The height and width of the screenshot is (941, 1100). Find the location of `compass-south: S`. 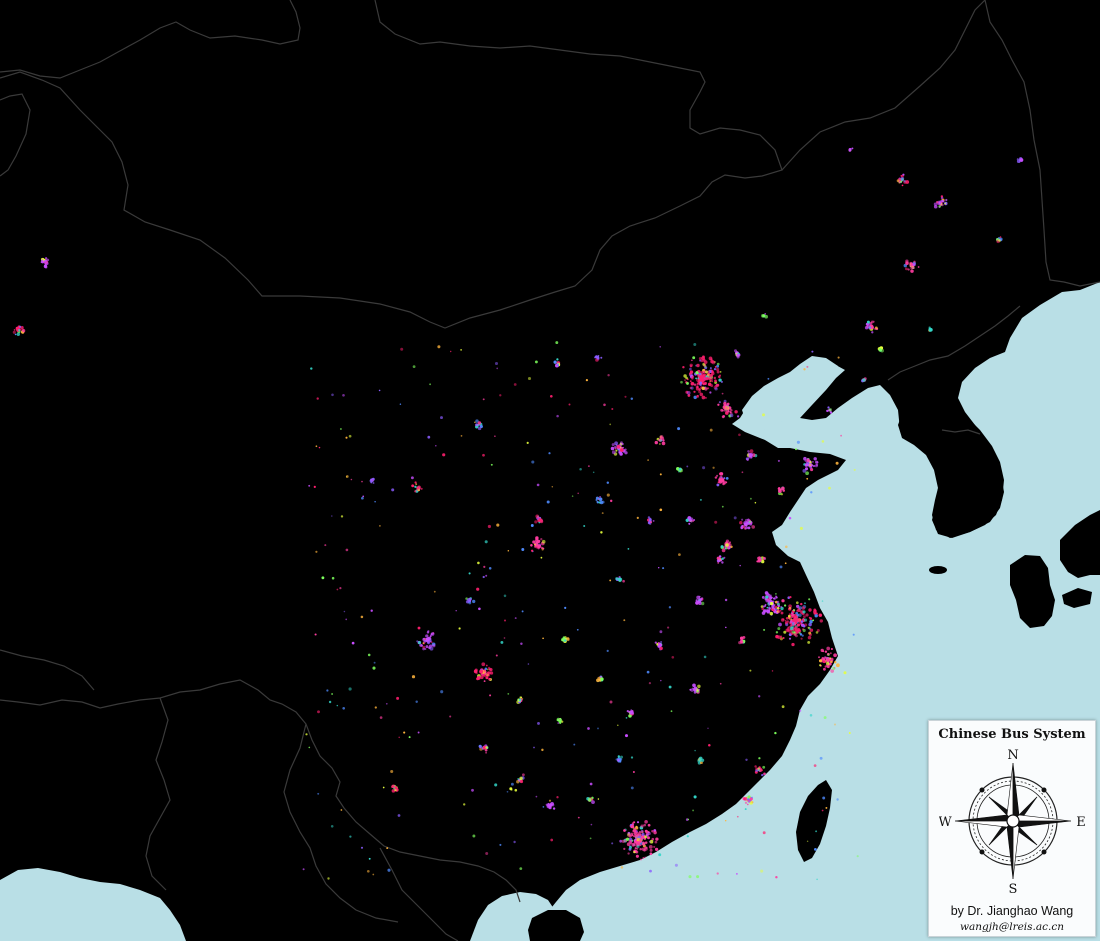

compass-south: S is located at coordinates (1013, 888).